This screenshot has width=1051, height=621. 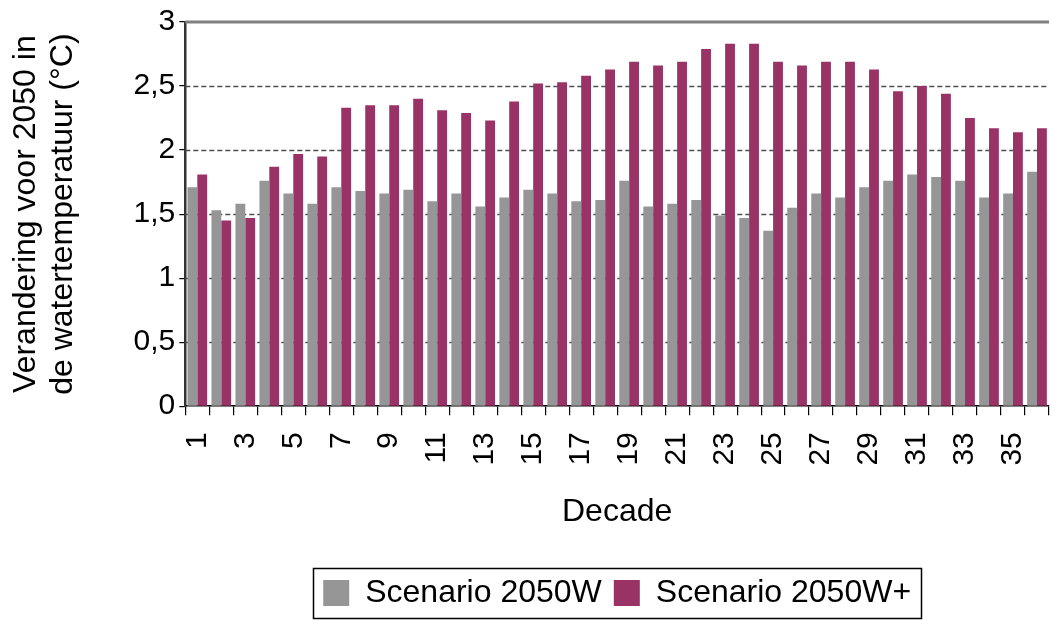 What do you see at coordinates (483, 449) in the screenshot?
I see `x-tick-label: 13` at bounding box center [483, 449].